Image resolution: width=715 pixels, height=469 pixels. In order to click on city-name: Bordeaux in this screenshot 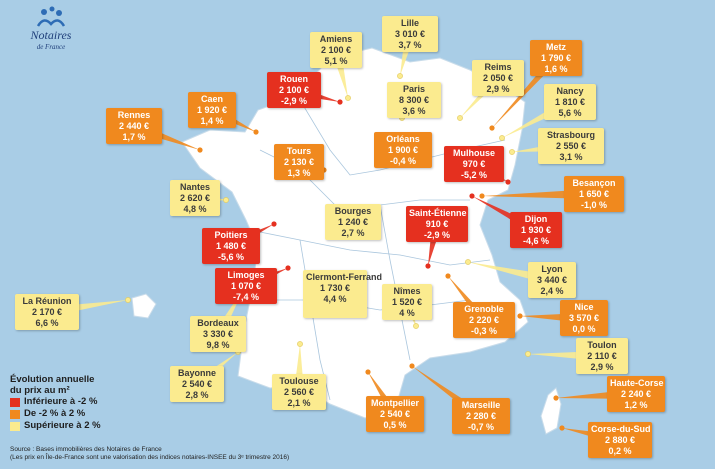, I will do `click(218, 323)`.